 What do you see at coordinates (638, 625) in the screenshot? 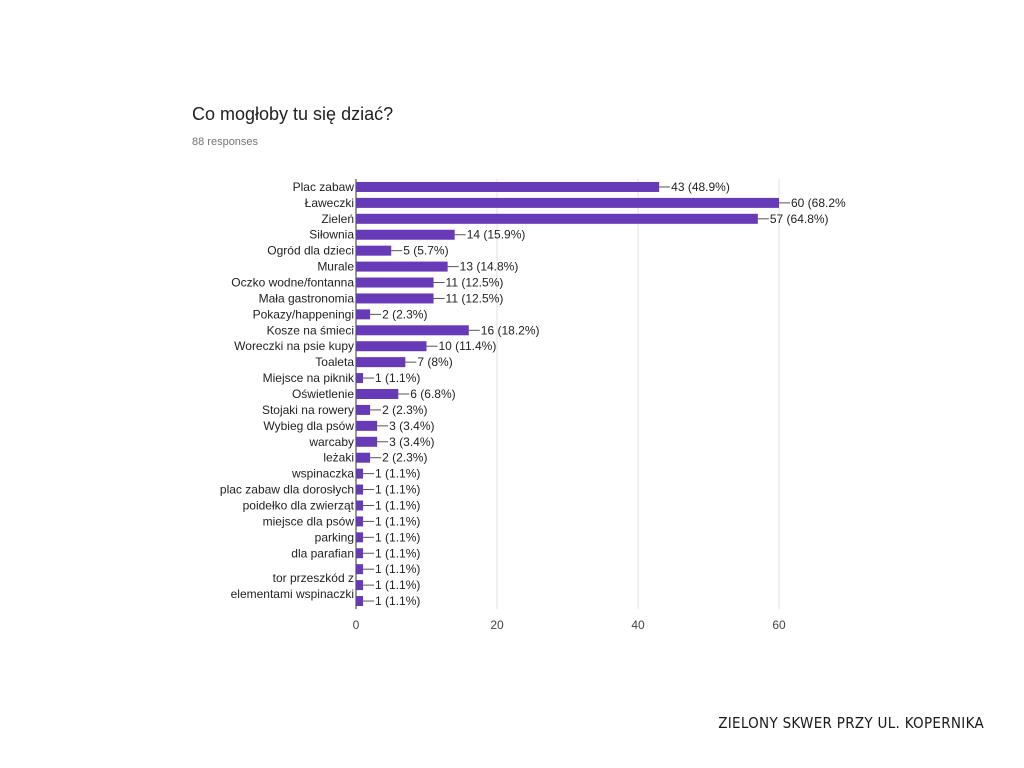
I see `x-tick-label: 40` at bounding box center [638, 625].